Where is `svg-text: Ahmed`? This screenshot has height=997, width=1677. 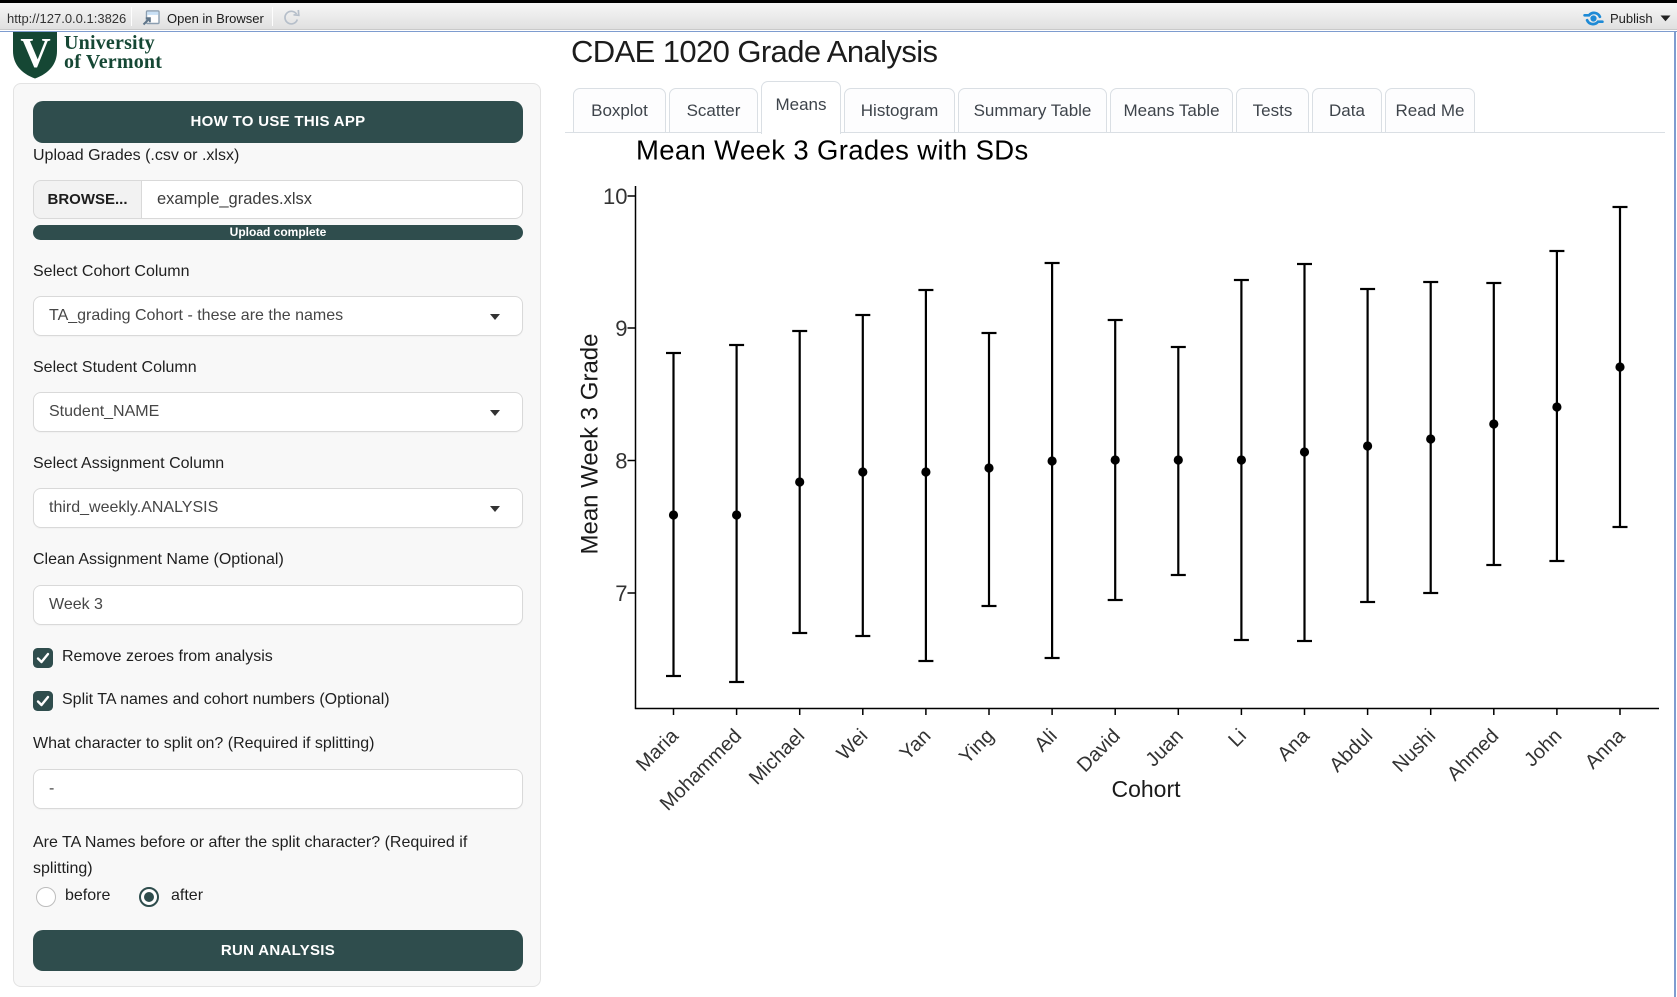
svg-text: Ahmed is located at coordinates (1473, 755).